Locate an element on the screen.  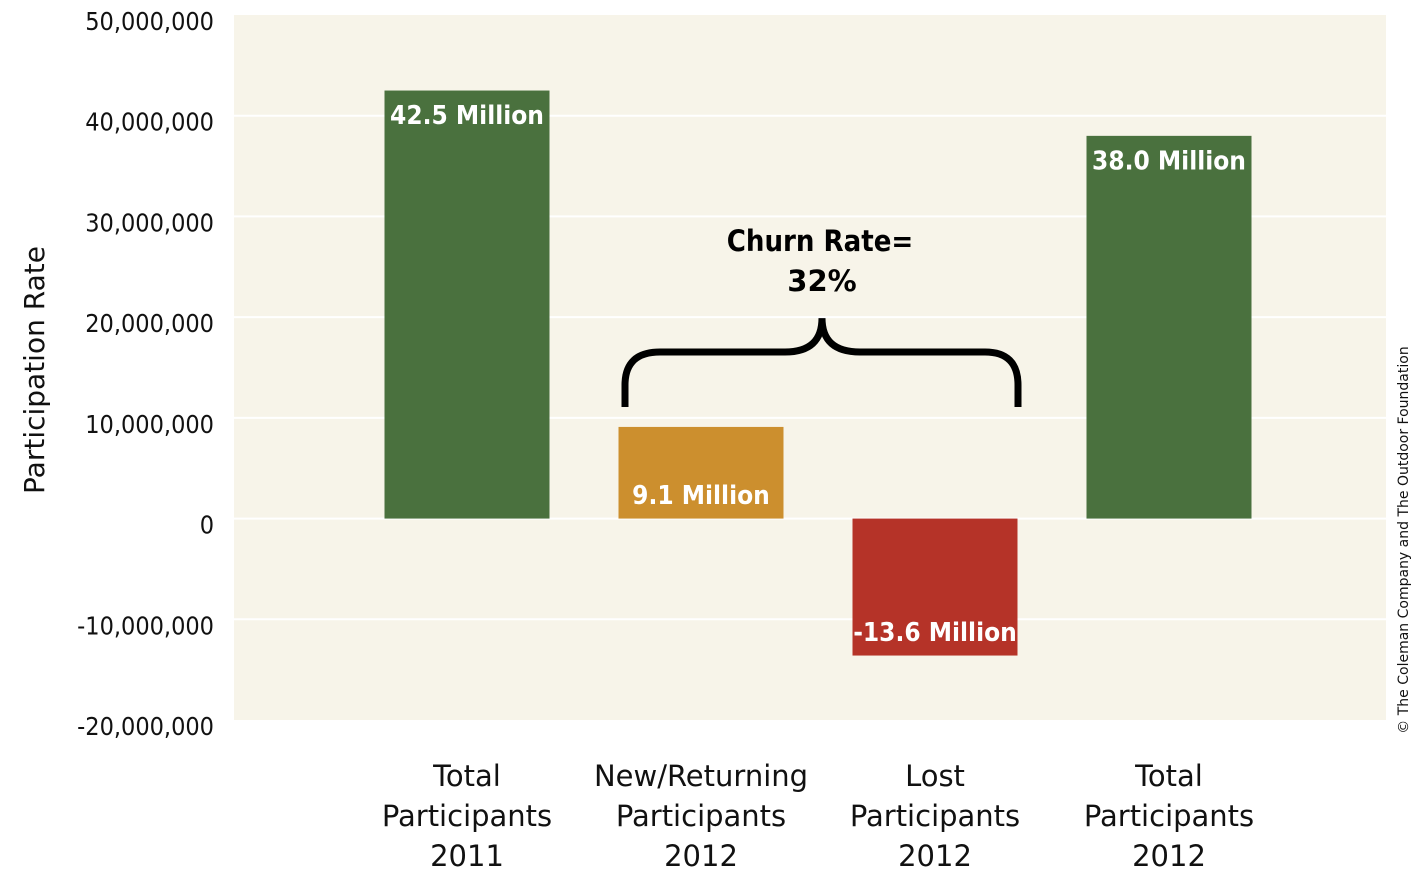
y-tick-label: 10,000,000 is located at coordinates (149, 424).